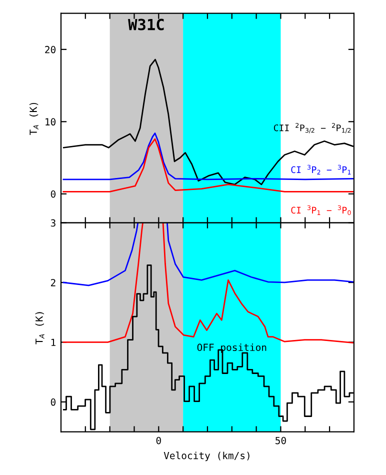  I want to click on series-label: CI $^{3}$P$_{1}$ − $^{3}$P$_{0}$, so click(321, 210).